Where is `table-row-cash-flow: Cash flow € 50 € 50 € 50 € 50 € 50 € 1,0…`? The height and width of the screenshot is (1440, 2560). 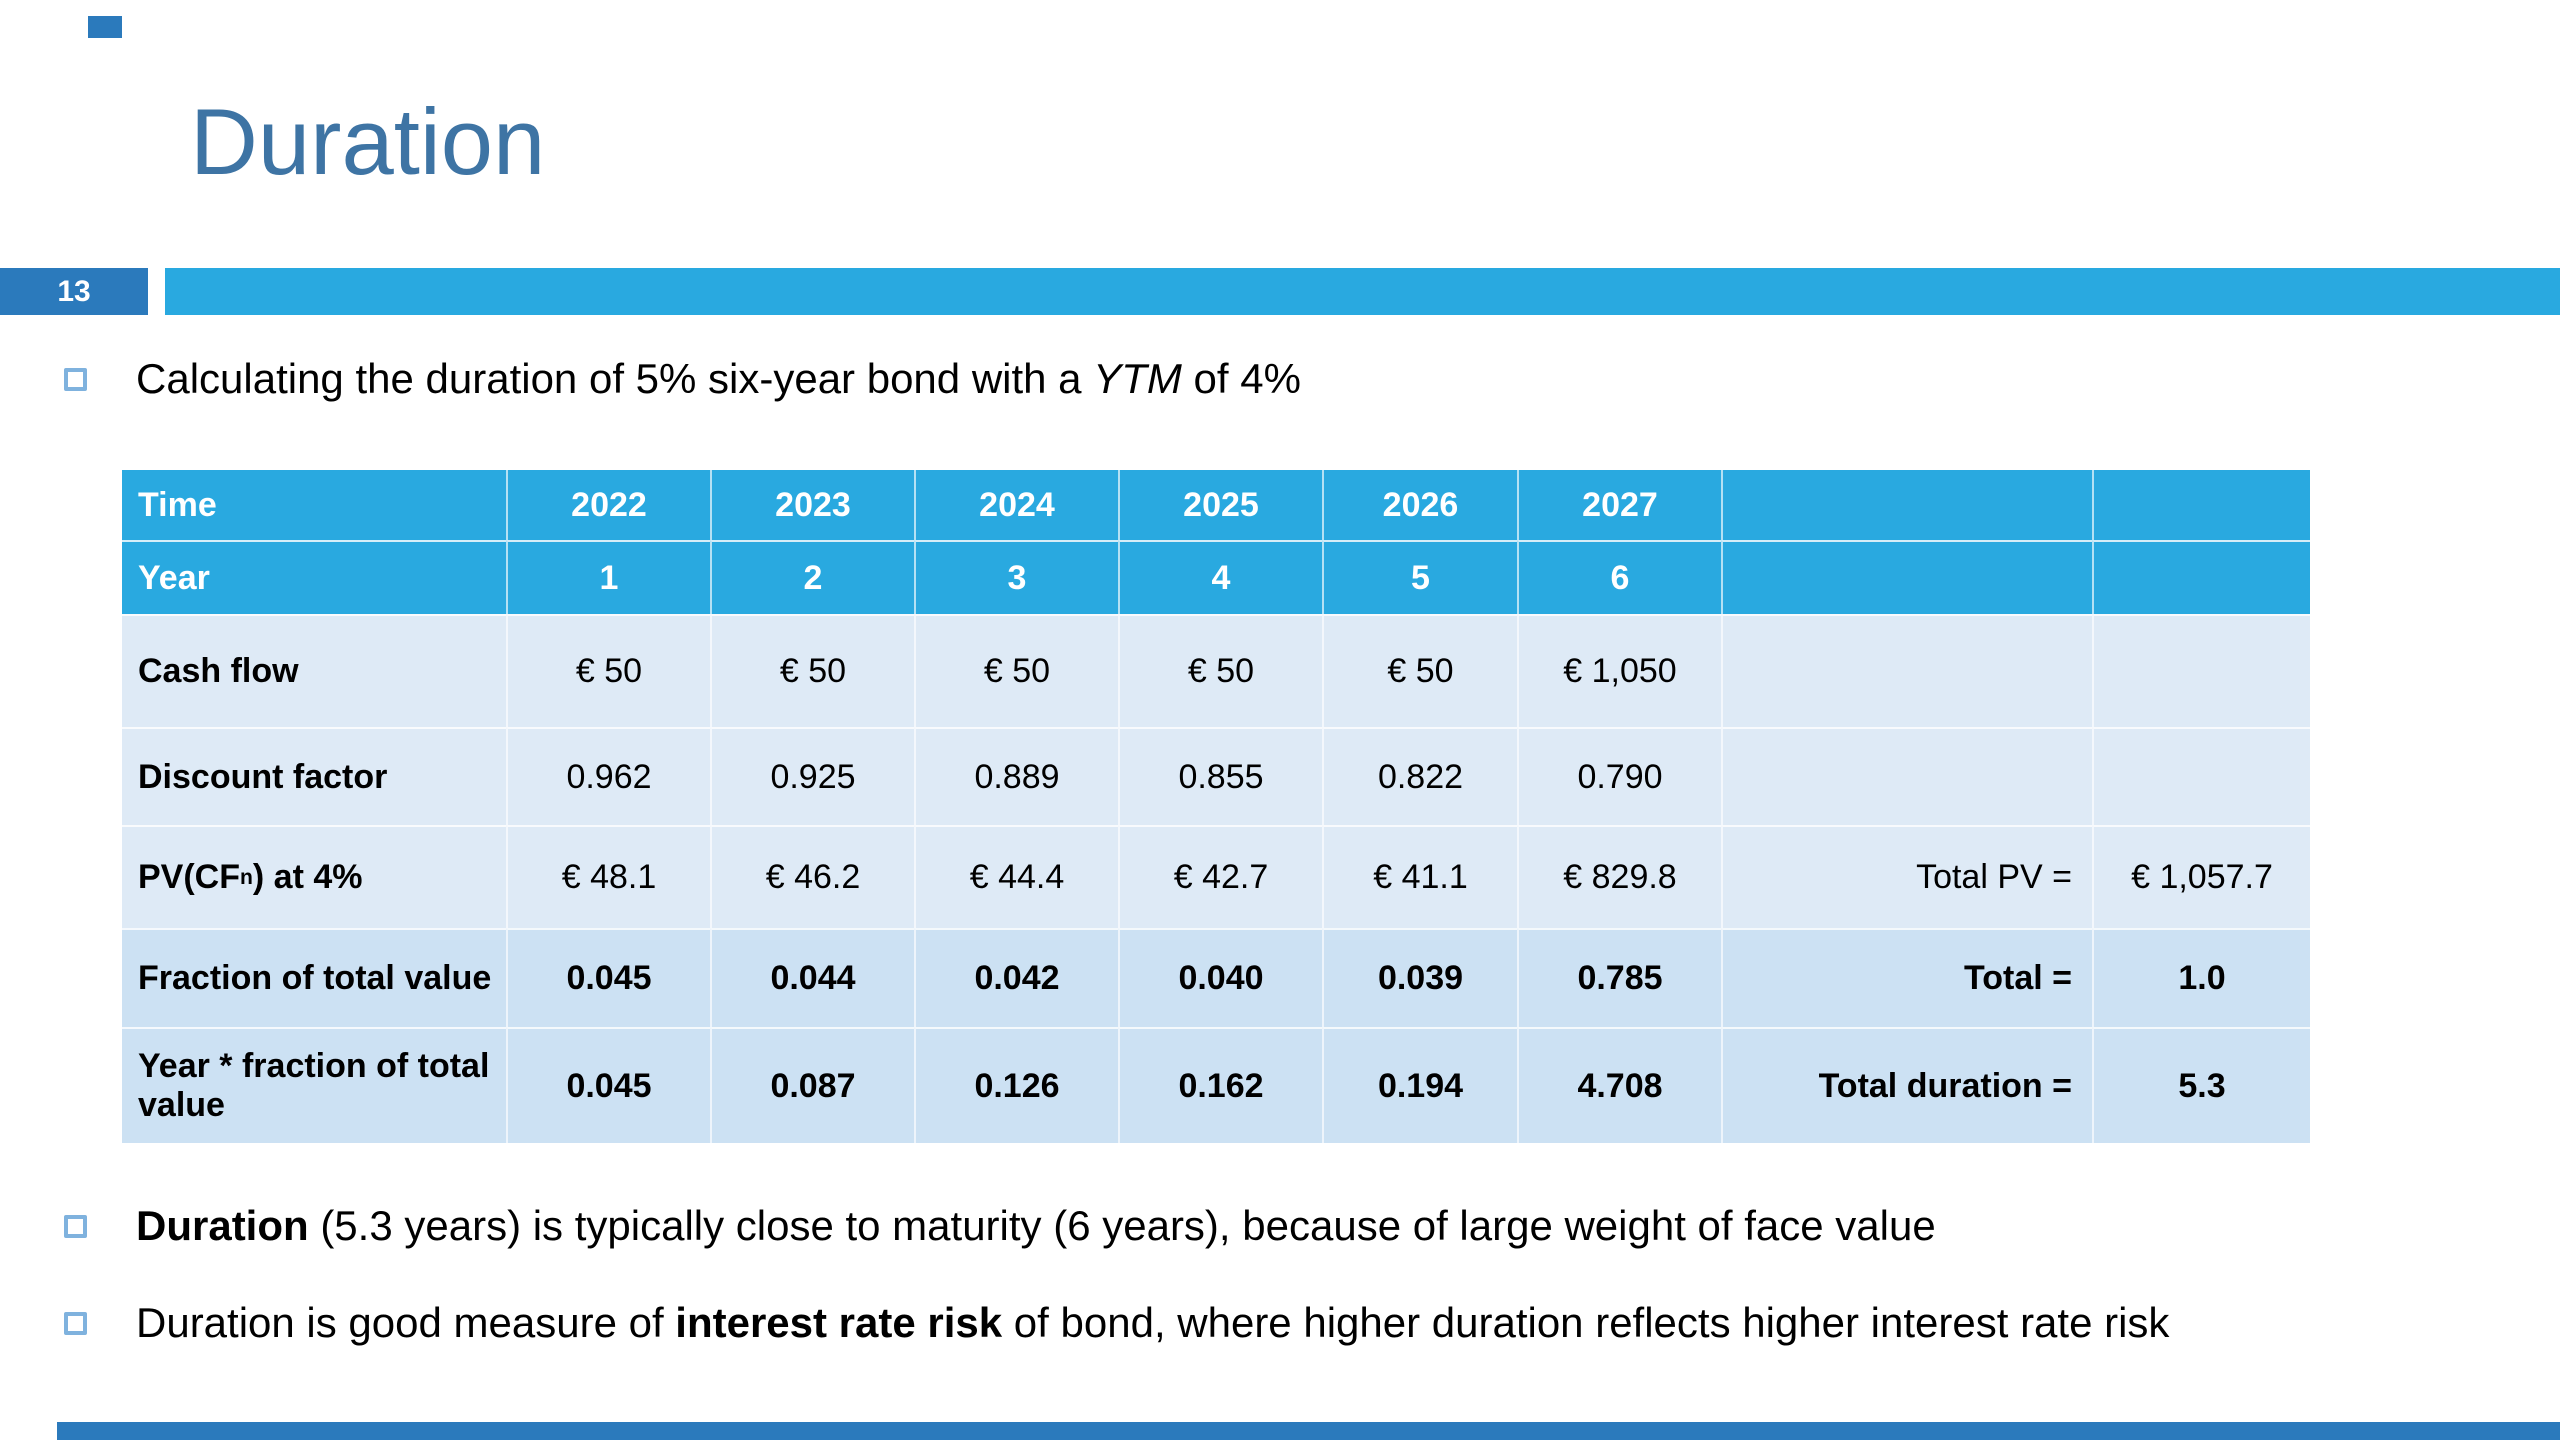 table-row-cash-flow: Cash flow € 50 € 50 € 50 € 50 € 50 € 1,0… is located at coordinates (1216, 670).